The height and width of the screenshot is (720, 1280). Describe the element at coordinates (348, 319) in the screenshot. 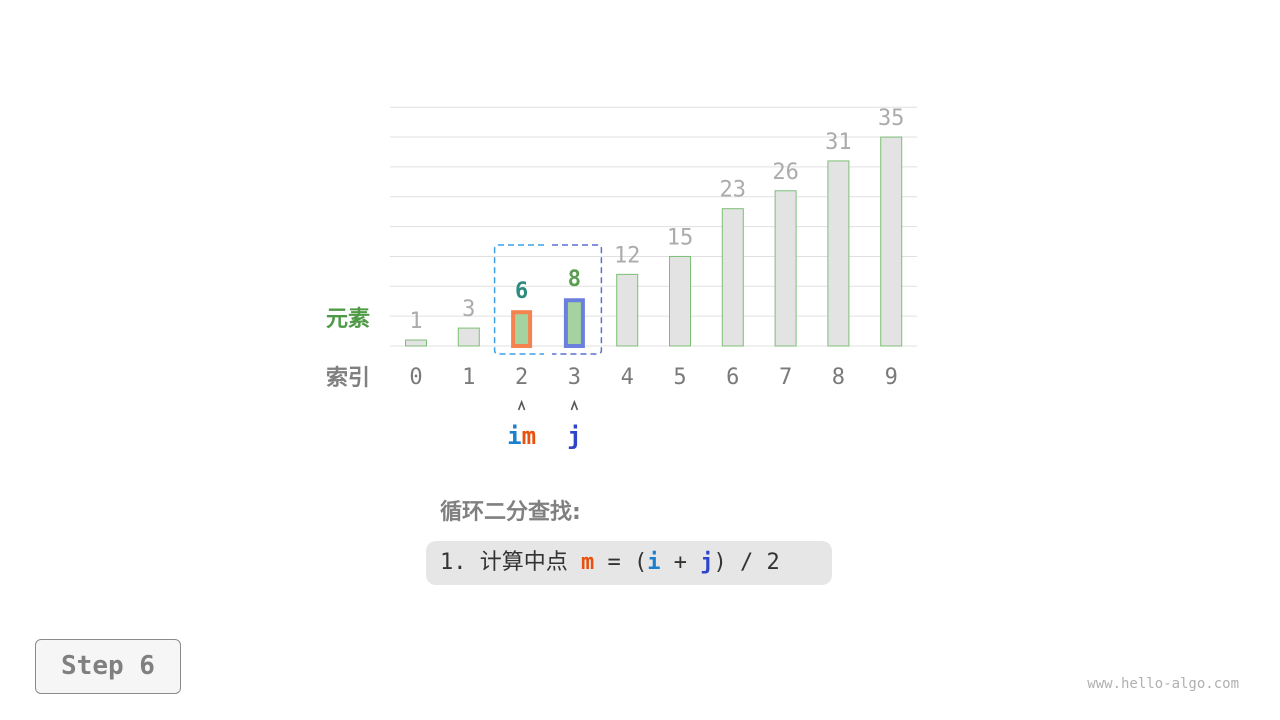

I see `elements-row-label: 元素` at that location.